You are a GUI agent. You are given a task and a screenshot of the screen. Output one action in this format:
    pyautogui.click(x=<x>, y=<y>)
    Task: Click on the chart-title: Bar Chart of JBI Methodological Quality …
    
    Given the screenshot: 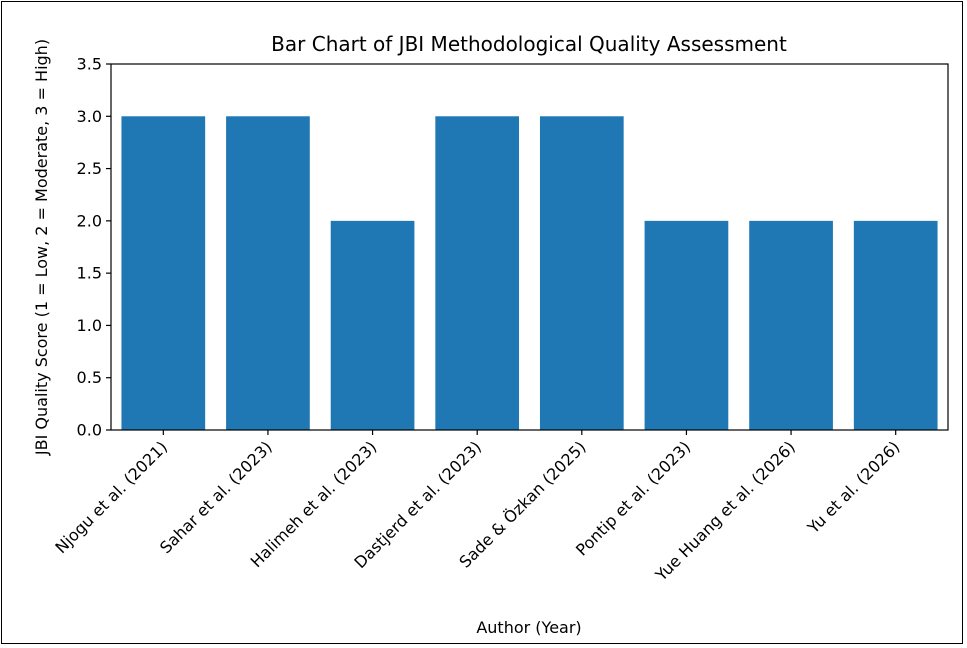 What is the action you would take?
    pyautogui.click(x=529, y=44)
    